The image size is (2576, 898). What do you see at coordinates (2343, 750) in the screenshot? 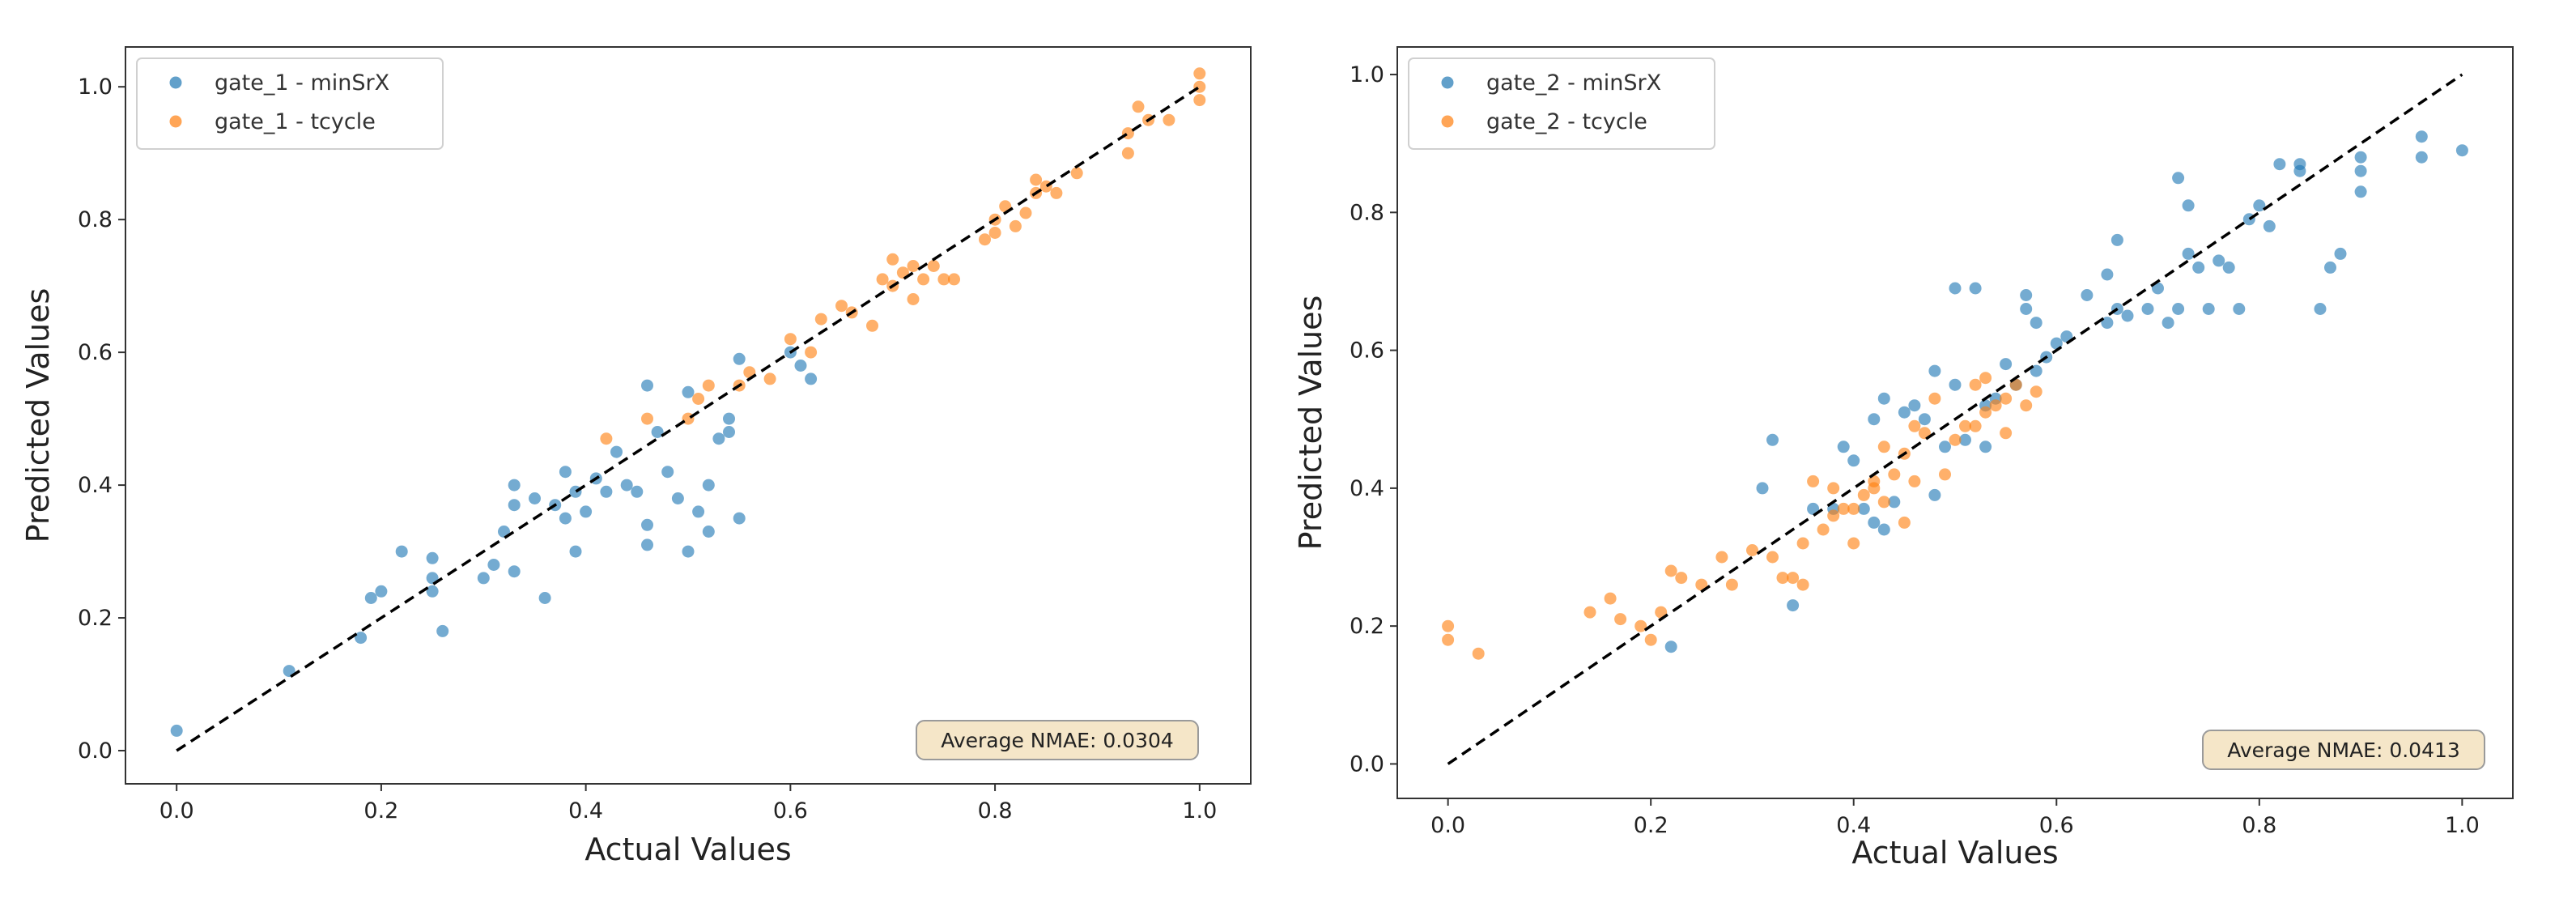
I see `nmae-box` at bounding box center [2343, 750].